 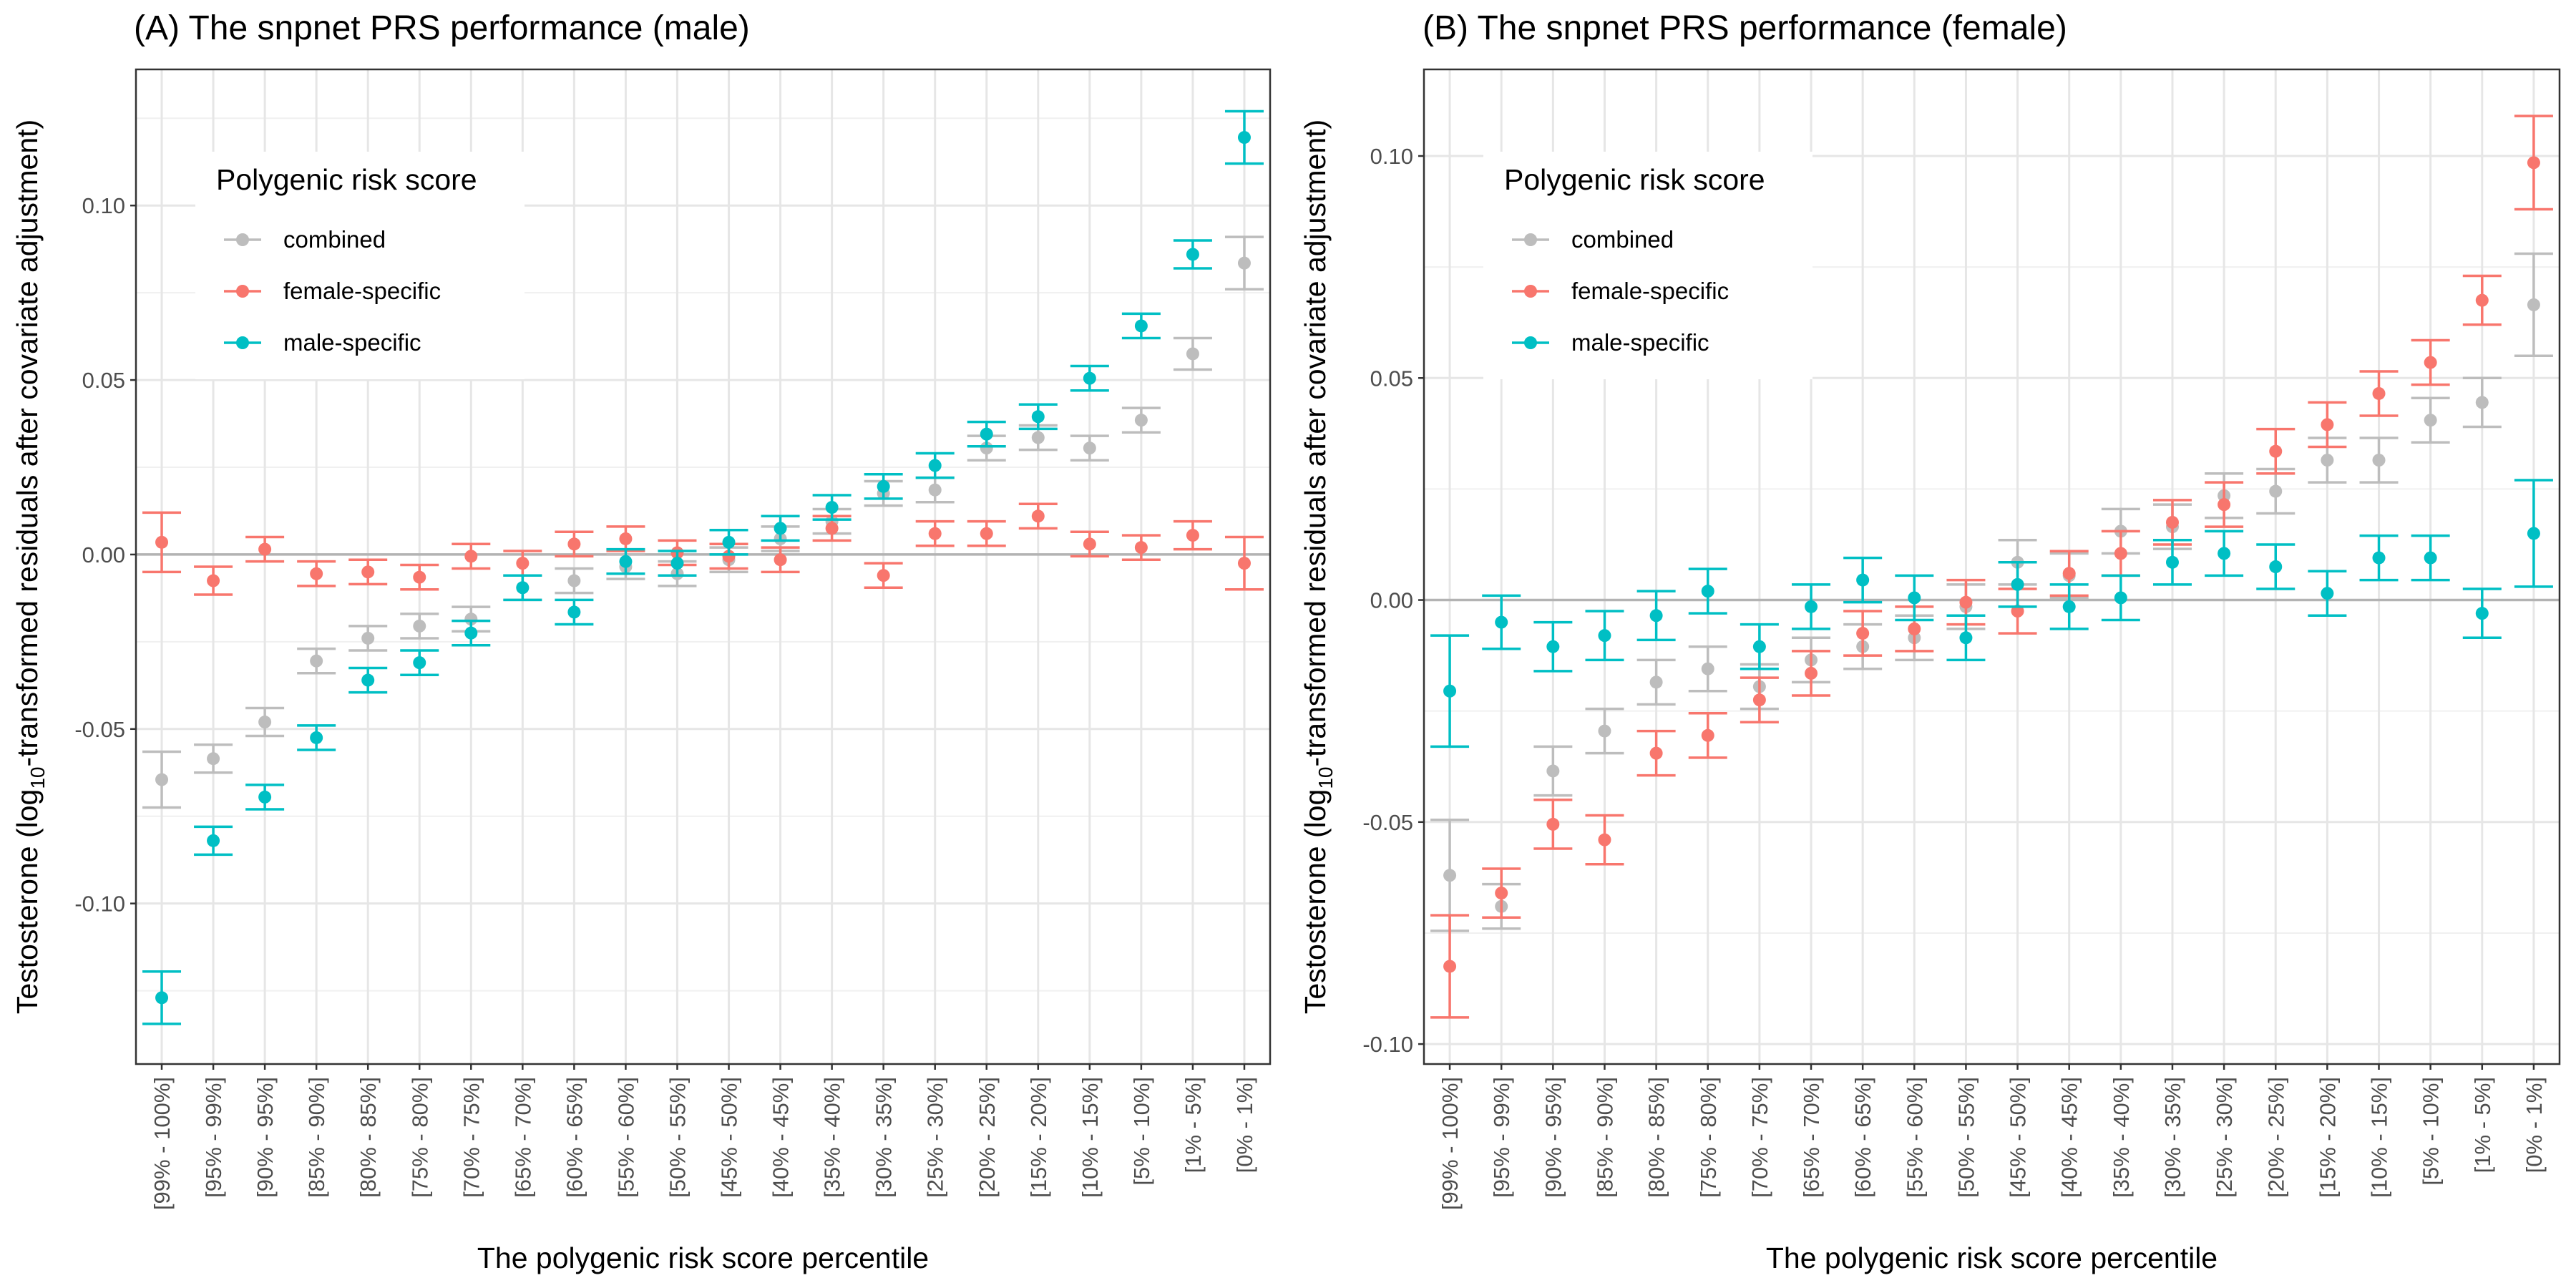 What do you see at coordinates (1635, 179) in the screenshot?
I see `legend-title: Polygenic risk score` at bounding box center [1635, 179].